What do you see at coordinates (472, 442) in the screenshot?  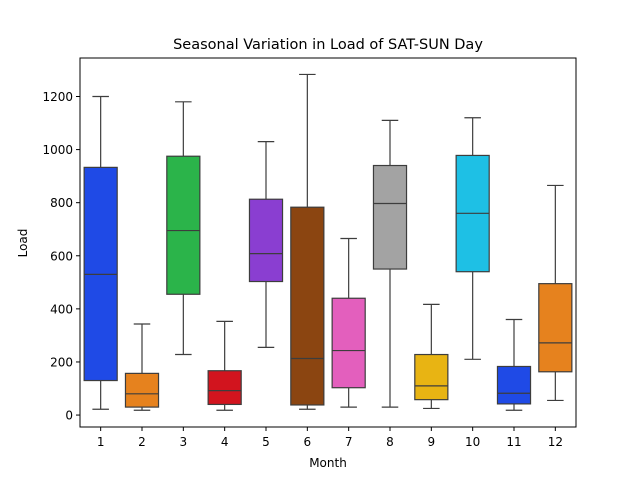 I see `x-tick-label: 10` at bounding box center [472, 442].